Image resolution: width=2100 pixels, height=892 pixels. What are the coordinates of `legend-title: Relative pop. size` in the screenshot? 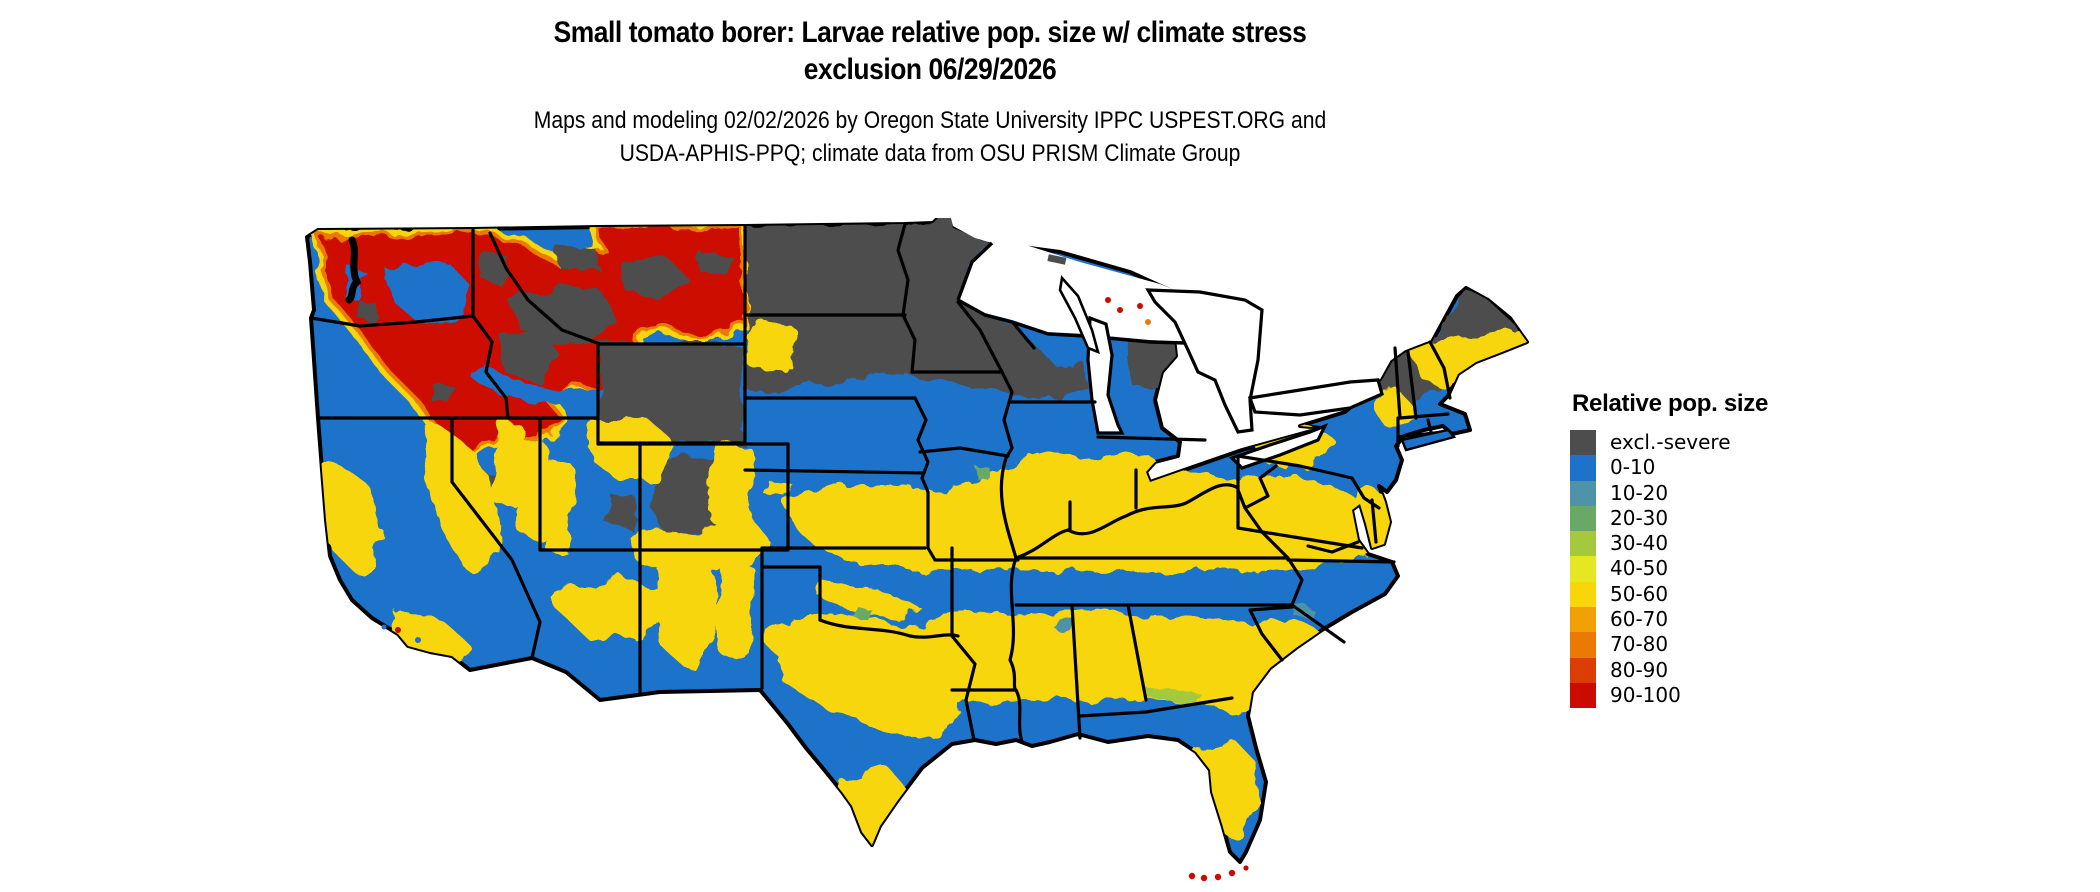 It's located at (1670, 403).